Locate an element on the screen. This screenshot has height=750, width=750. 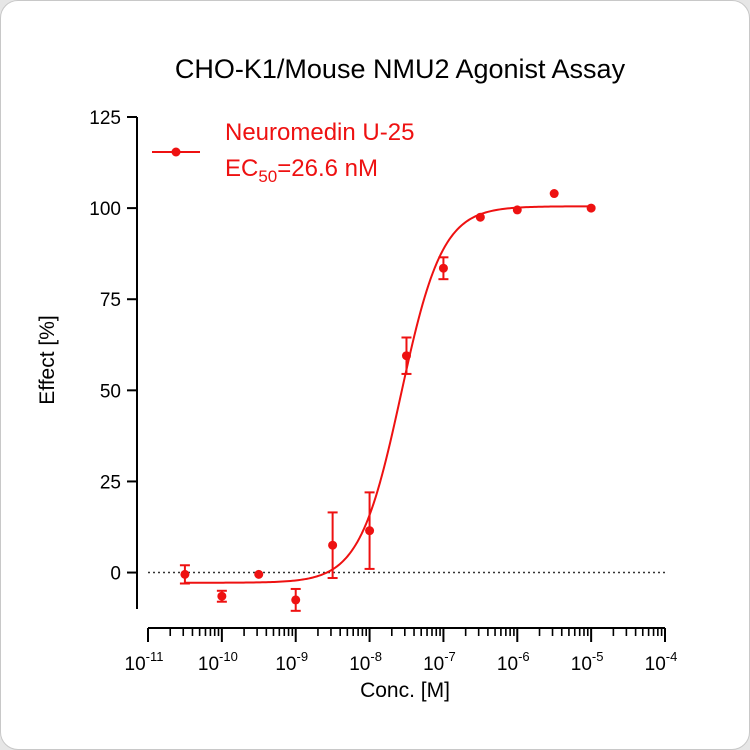
y-axis-label: Effect [%] is located at coordinates (47, 360).